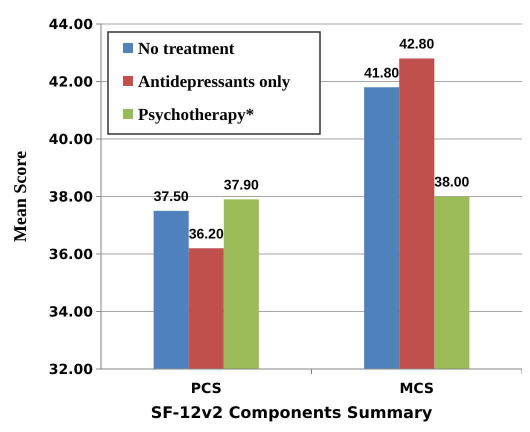 The height and width of the screenshot is (432, 530). I want to click on y-tick-label: 32.00, so click(71, 370).